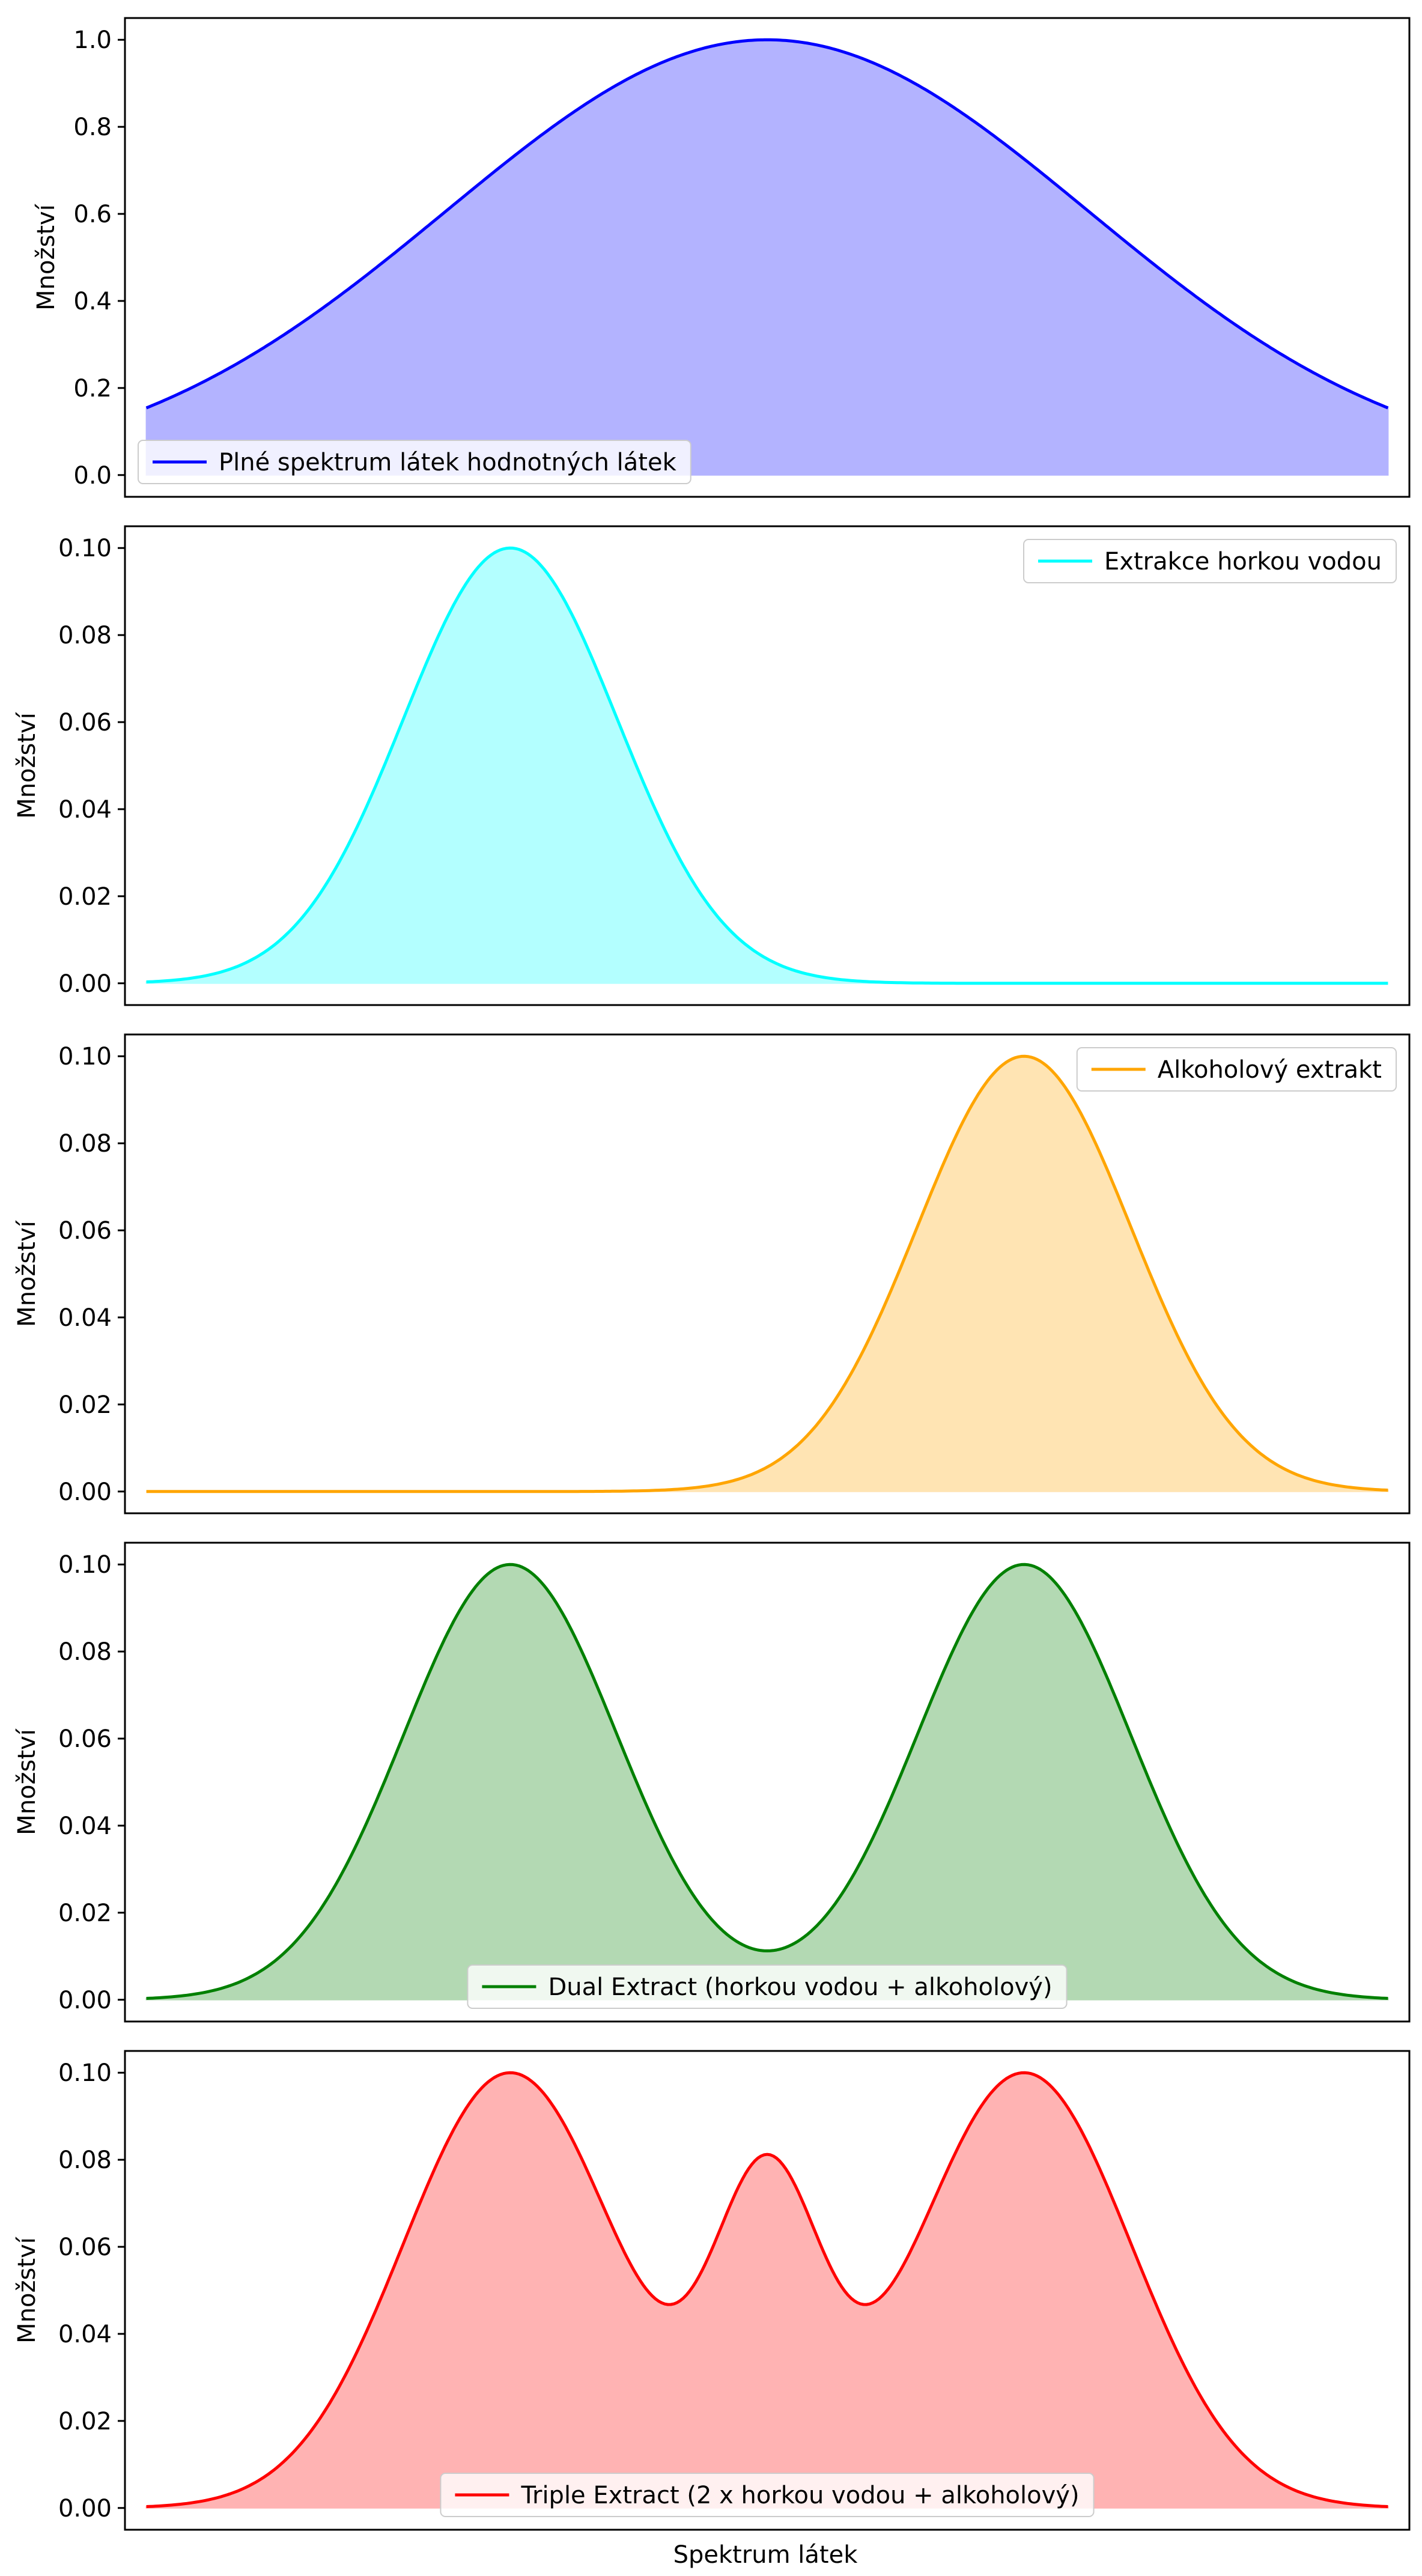 The width and height of the screenshot is (1422, 2576). I want to click on legend: Alkoholový extrakt, so click(1236, 1069).